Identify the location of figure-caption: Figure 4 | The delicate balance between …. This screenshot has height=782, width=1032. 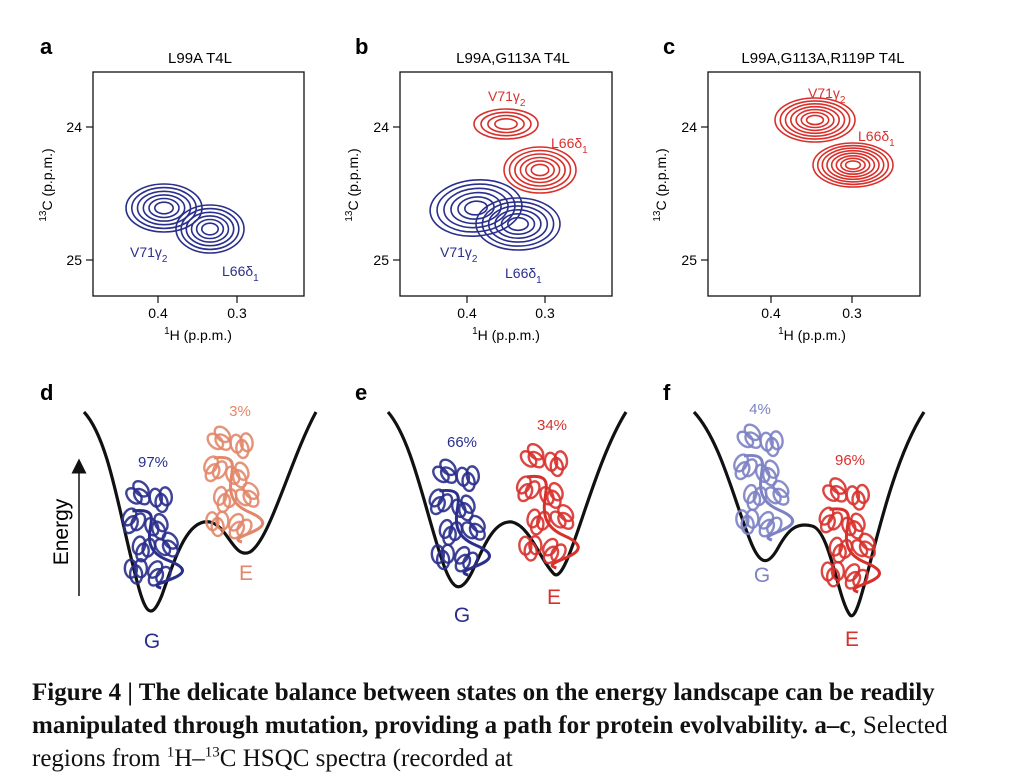
(490, 725).